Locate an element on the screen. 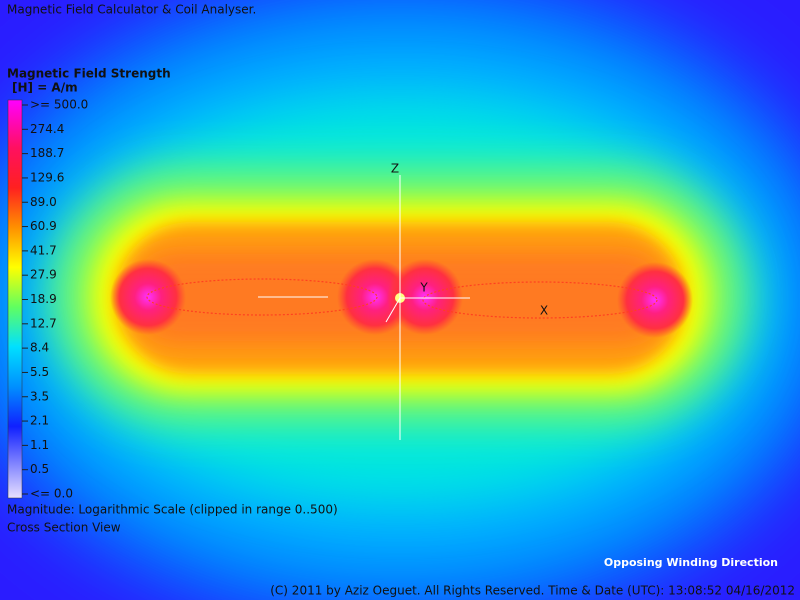 This screenshot has width=800, height=600. axes is located at coordinates (364, 307).